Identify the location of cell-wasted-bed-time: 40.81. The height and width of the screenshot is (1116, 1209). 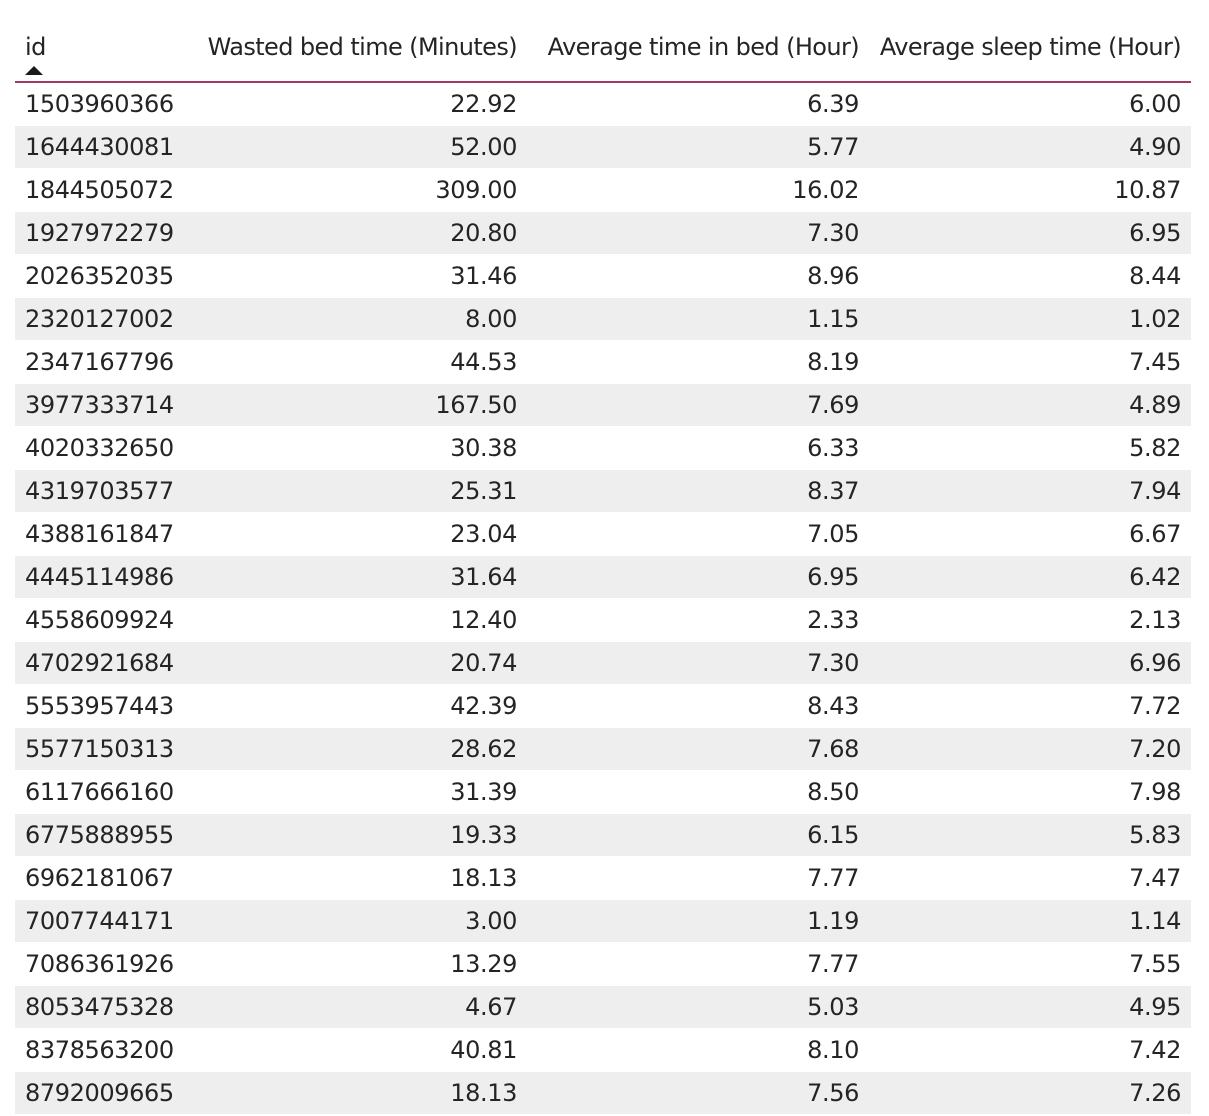
(356, 1050).